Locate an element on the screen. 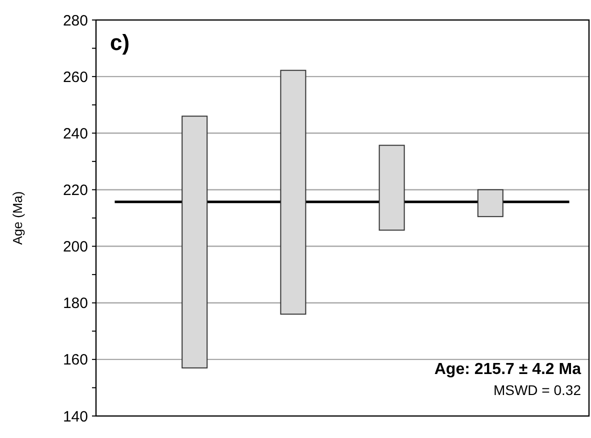 The image size is (591, 438). y-tick-label: 240 is located at coordinates (75, 133).